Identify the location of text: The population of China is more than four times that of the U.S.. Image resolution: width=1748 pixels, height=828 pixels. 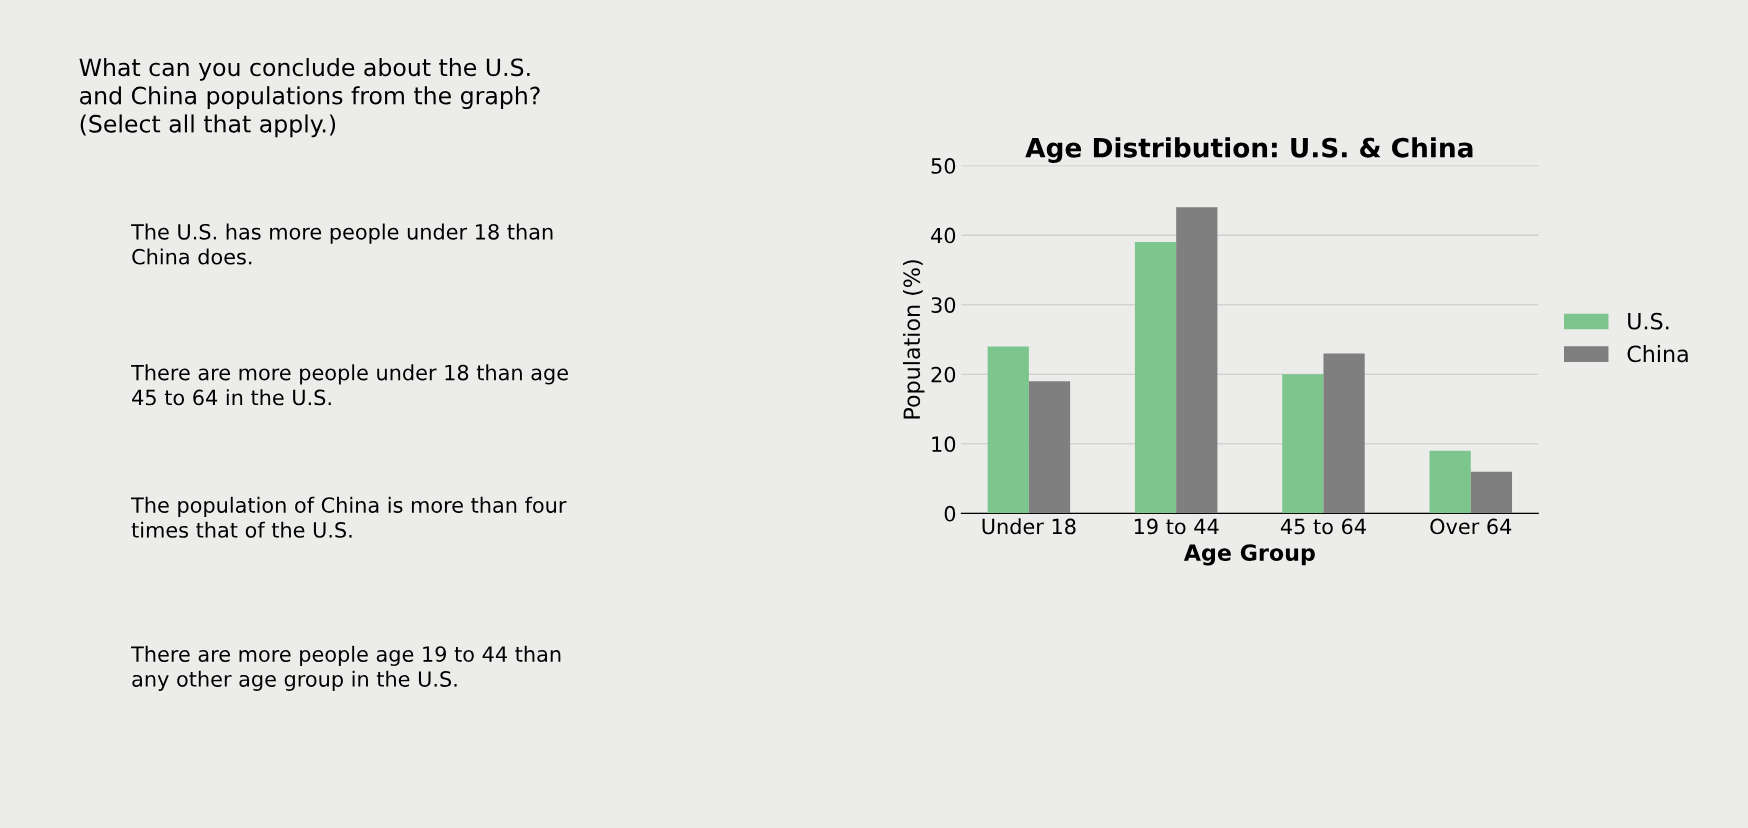
(349, 517).